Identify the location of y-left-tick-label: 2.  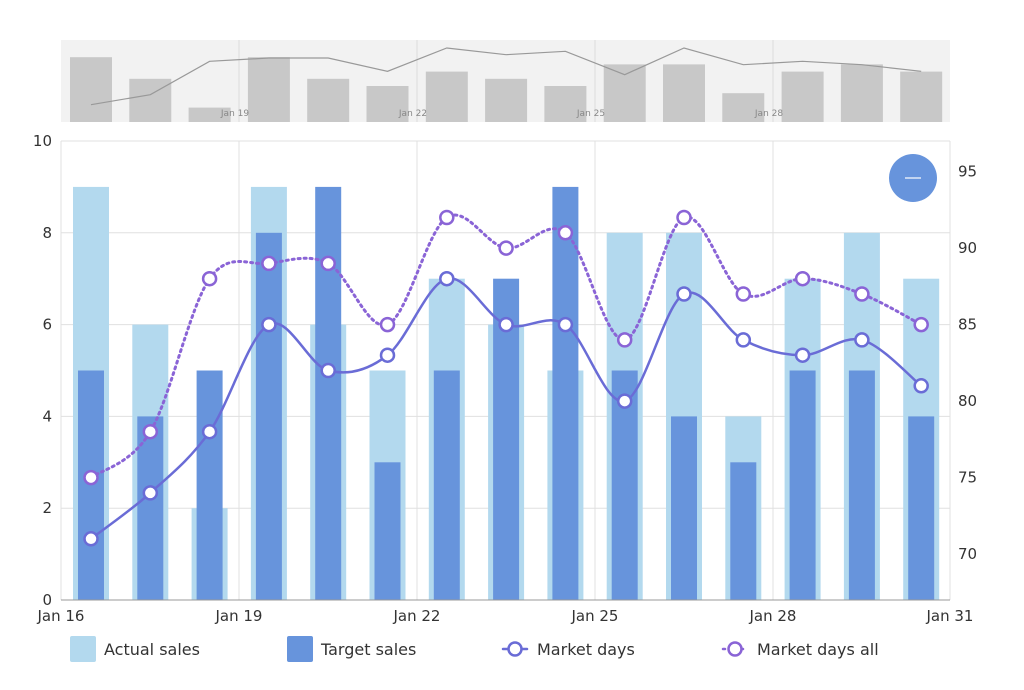
(47, 508).